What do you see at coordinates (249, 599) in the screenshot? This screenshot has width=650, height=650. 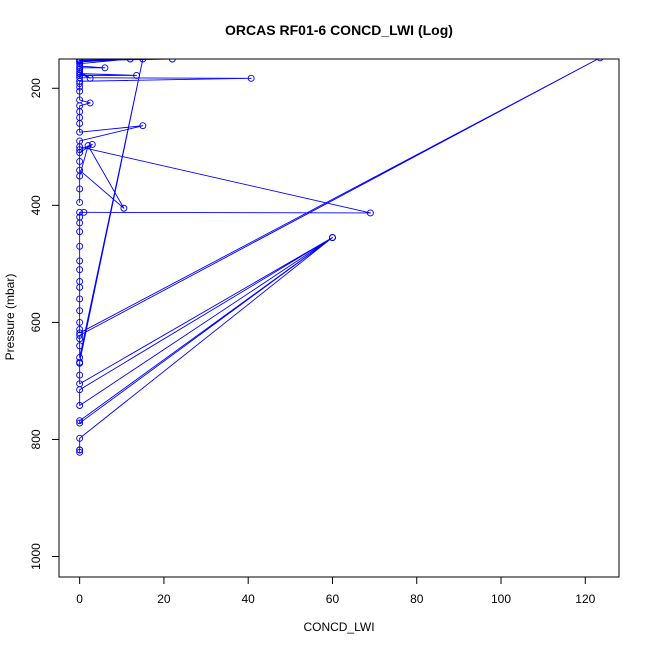 I see `x-tick-label: 40` at bounding box center [249, 599].